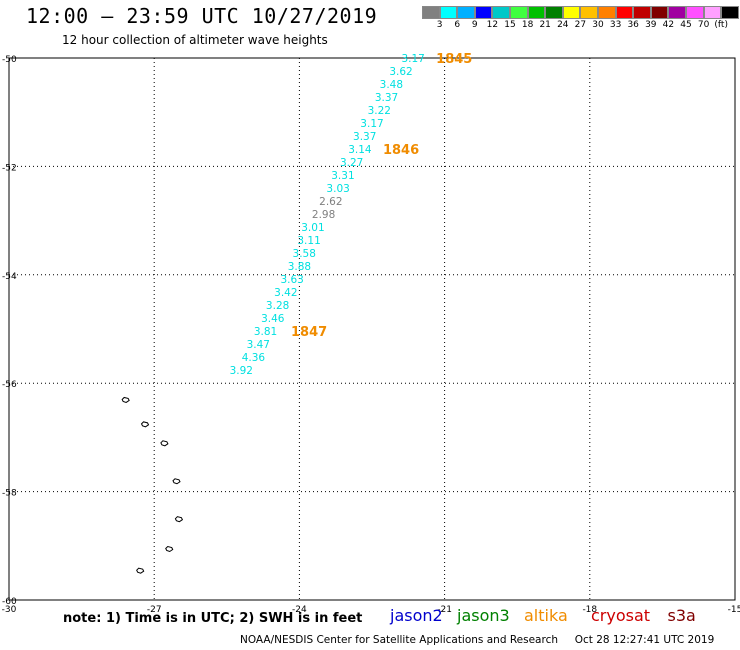 The height and width of the screenshot is (650, 740). What do you see at coordinates (615, 25) in the screenshot?
I see `scale-label: 33` at bounding box center [615, 25].